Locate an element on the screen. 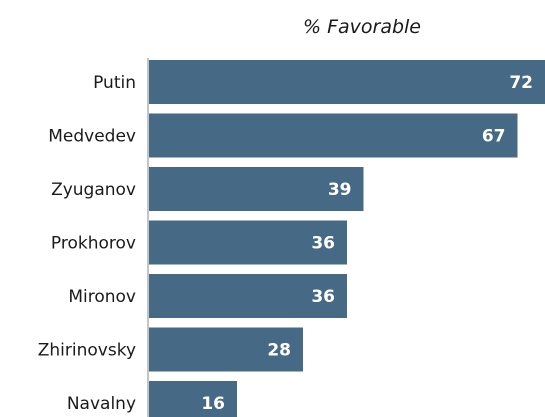 Image resolution: width=545 pixels, height=417 pixels. category-label-zyuganov: Zyuganov is located at coordinates (93, 190).